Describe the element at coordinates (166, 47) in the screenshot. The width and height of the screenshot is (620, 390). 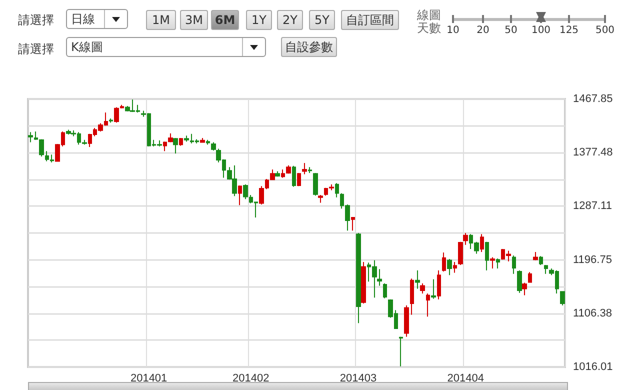
I see `chart-type-dropdown: K線圖` at that location.